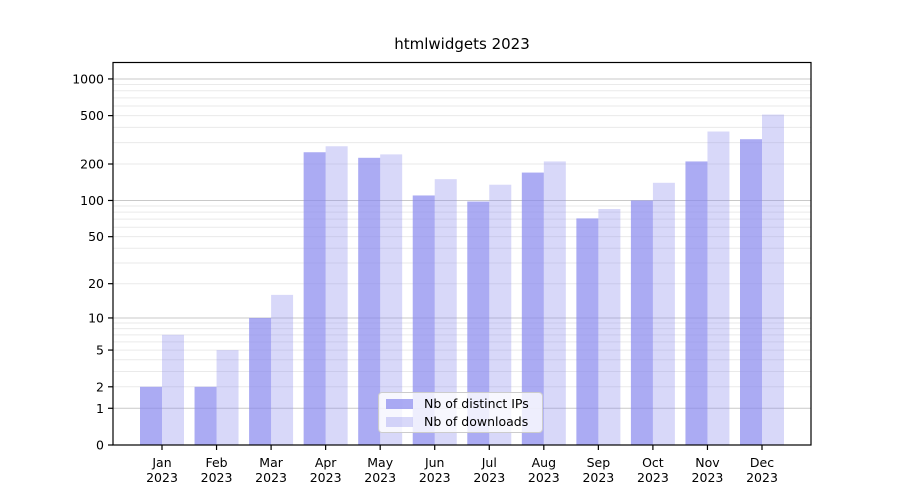 The width and height of the screenshot is (900, 500). Describe the element at coordinates (173, 389) in the screenshot. I see `bar-downloads-jan` at that location.